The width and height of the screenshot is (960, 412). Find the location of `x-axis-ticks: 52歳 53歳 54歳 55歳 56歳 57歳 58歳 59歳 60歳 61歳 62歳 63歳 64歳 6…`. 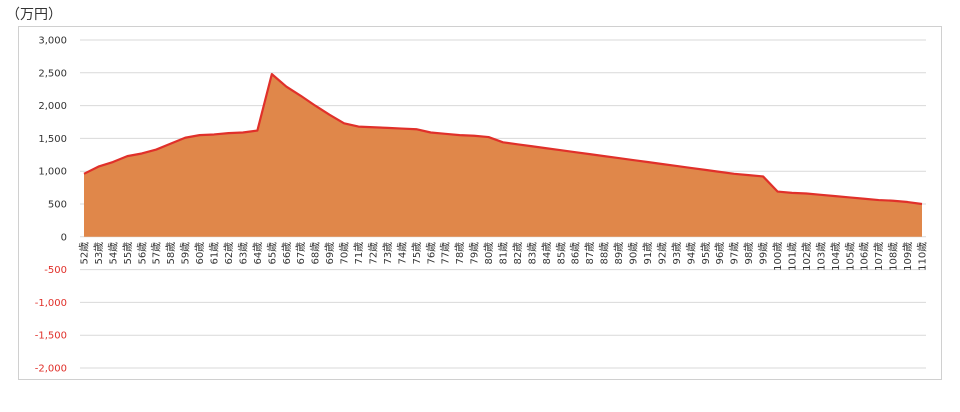

x-axis-ticks: 52歳 53歳 54歳 55歳 56歳 57歳 58歳 59歳 60歳 61歳 62歳 63歳 64歳 6… is located at coordinates (504, 256).